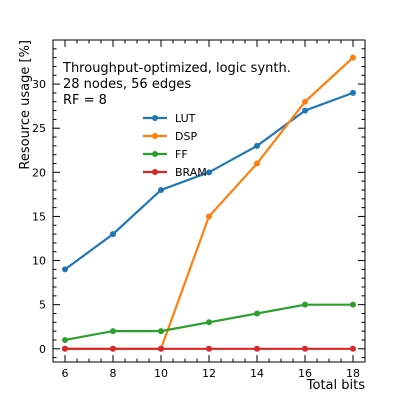 Image resolution: width=407 pixels, height=407 pixels. Describe the element at coordinates (155, 154) in the screenshot. I see `legend-marker-ff` at that location.